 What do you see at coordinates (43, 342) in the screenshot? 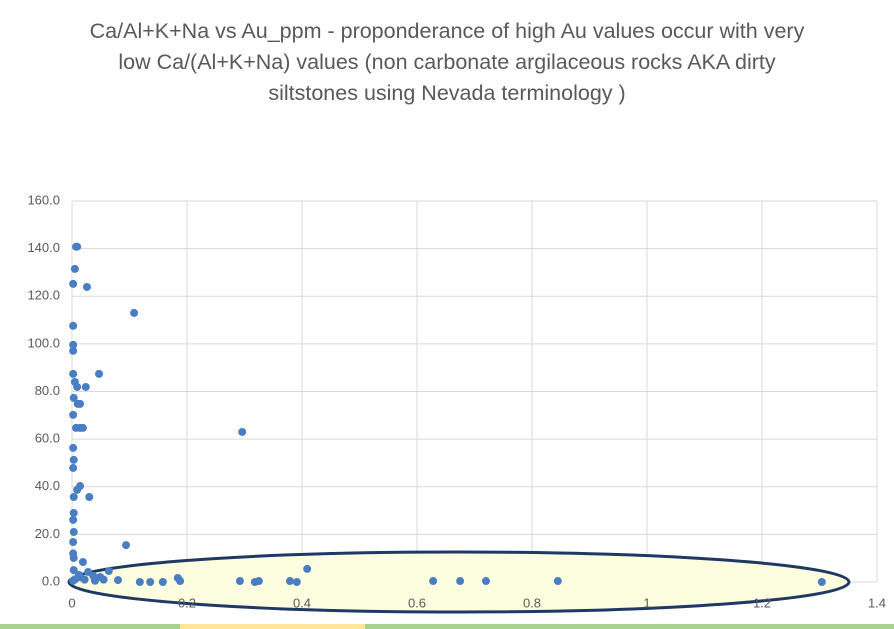
I see `y-tick-label: 100.0` at bounding box center [43, 342].